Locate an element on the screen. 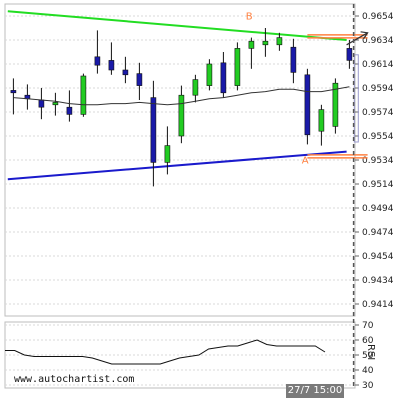 Image resolution: width=400 pixels, height=400 pixels. forecast-arrow-head is located at coordinates (364, 35).